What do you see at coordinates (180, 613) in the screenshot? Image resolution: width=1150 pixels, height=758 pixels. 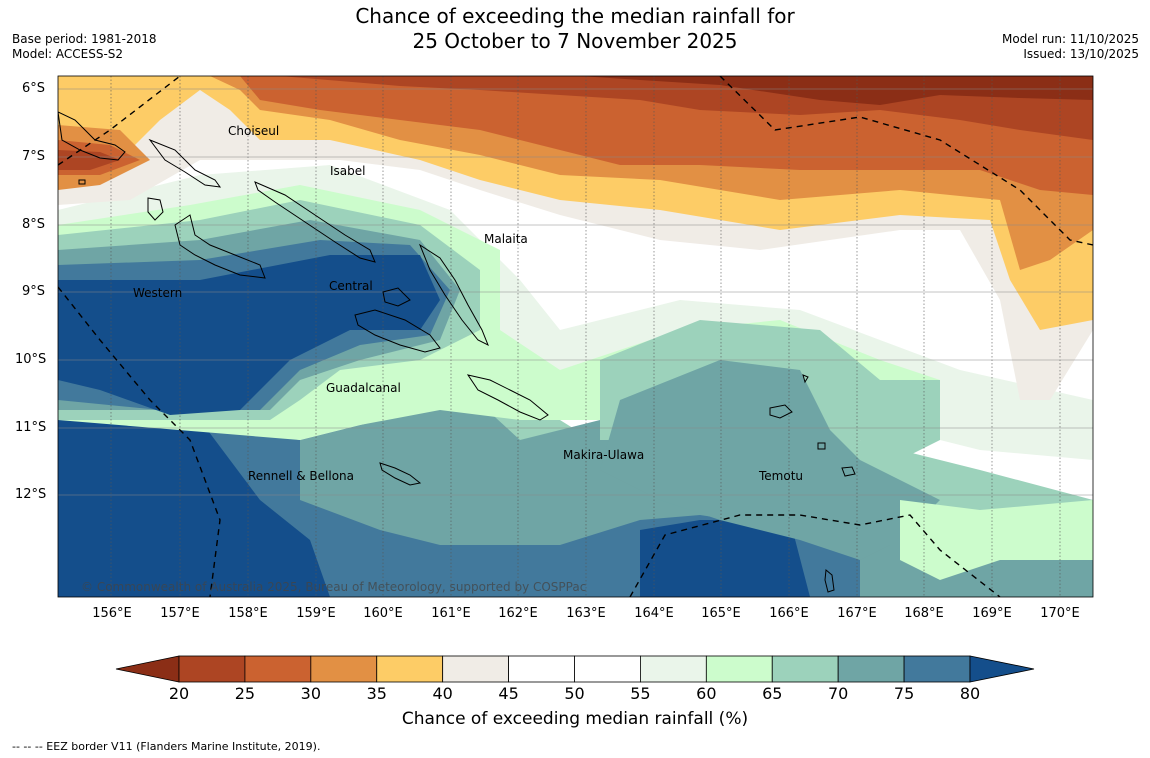 I see `lon-label-157e: 157°E` at bounding box center [180, 613].